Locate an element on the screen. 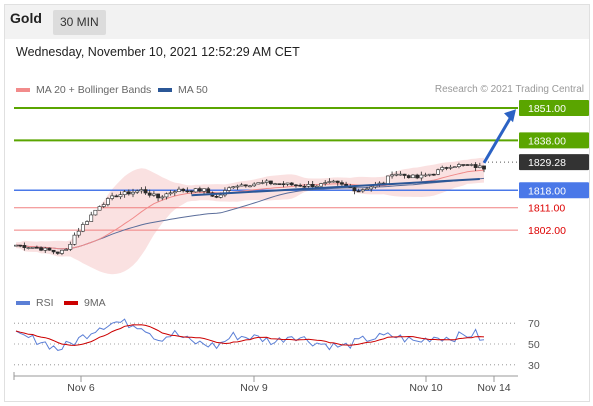  legend-item-ma20-bollinger: MA 20 + Bollinger Bands is located at coordinates (83, 90).